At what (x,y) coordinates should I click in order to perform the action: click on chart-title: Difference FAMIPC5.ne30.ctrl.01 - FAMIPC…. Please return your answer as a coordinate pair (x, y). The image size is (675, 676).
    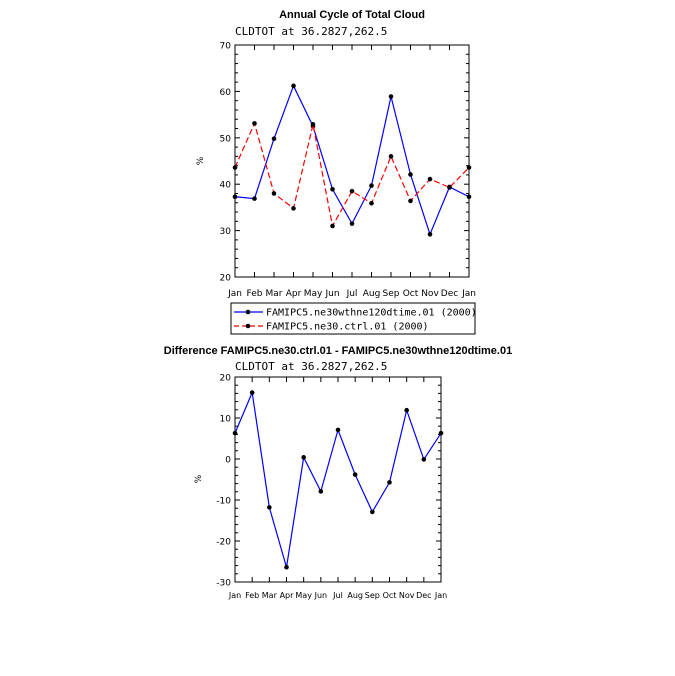
    Looking at the image, I should click on (338, 351).